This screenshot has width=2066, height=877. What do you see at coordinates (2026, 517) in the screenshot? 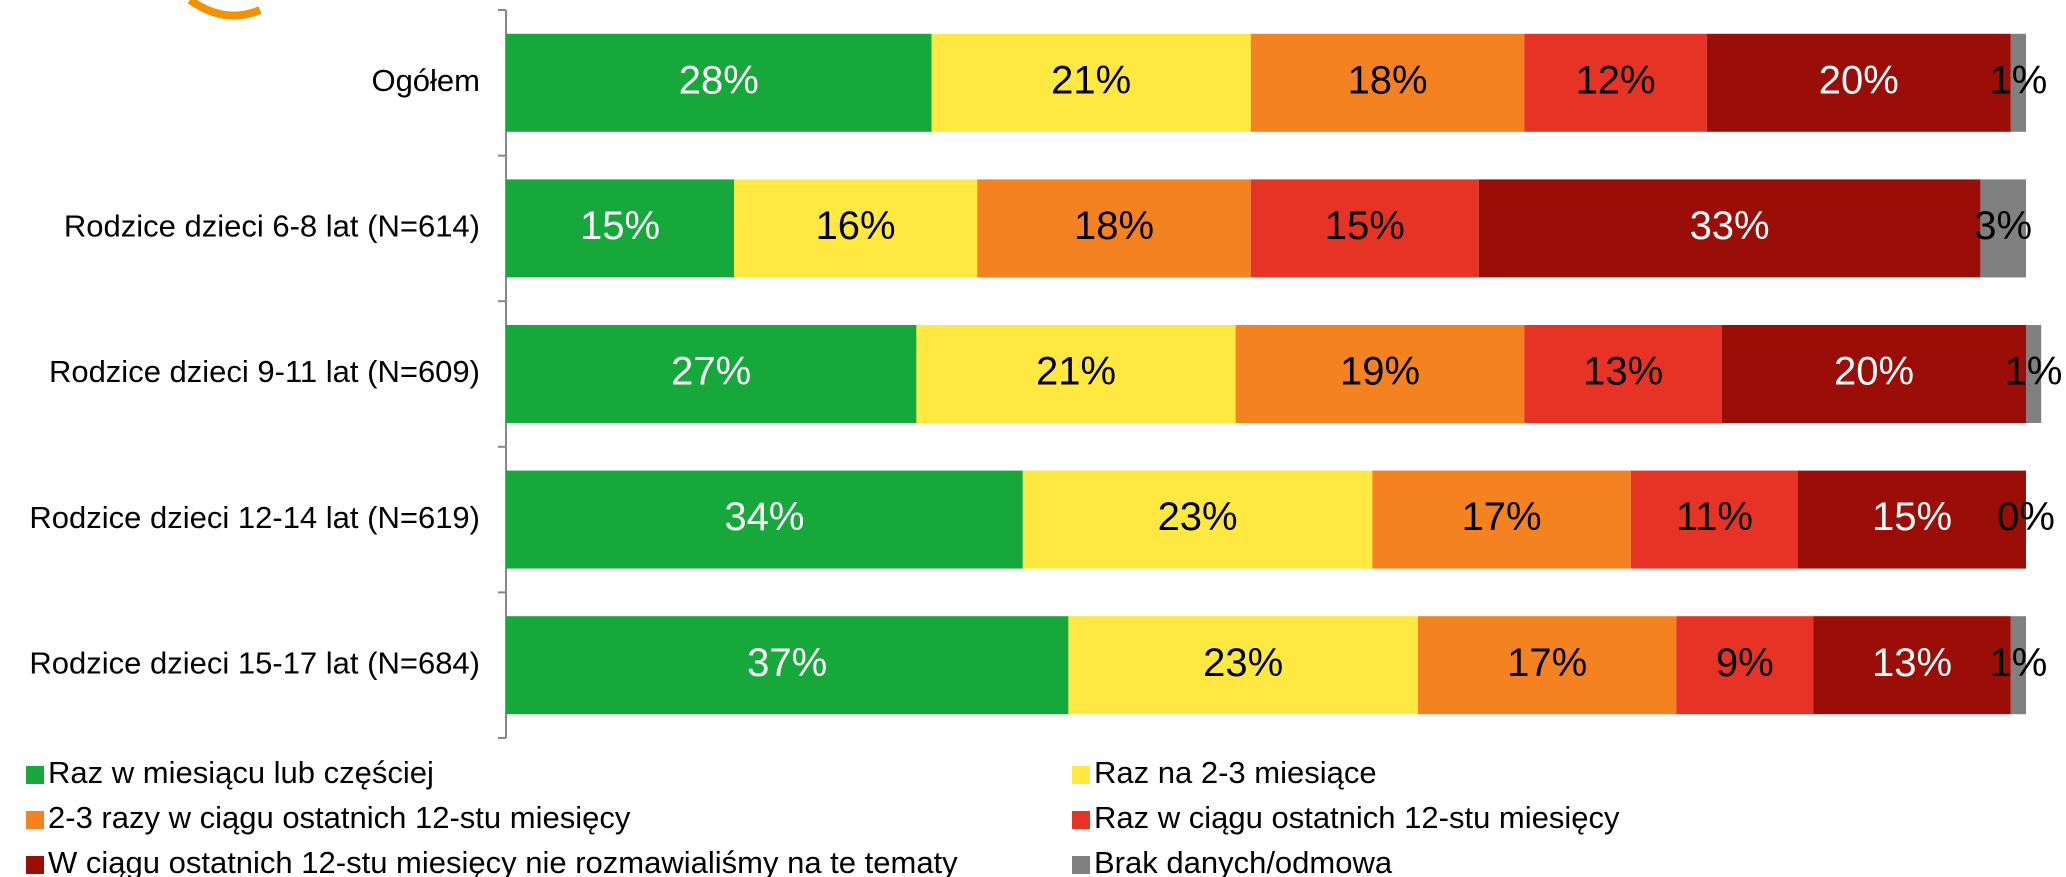
I see `data-label: 0%` at bounding box center [2026, 517].